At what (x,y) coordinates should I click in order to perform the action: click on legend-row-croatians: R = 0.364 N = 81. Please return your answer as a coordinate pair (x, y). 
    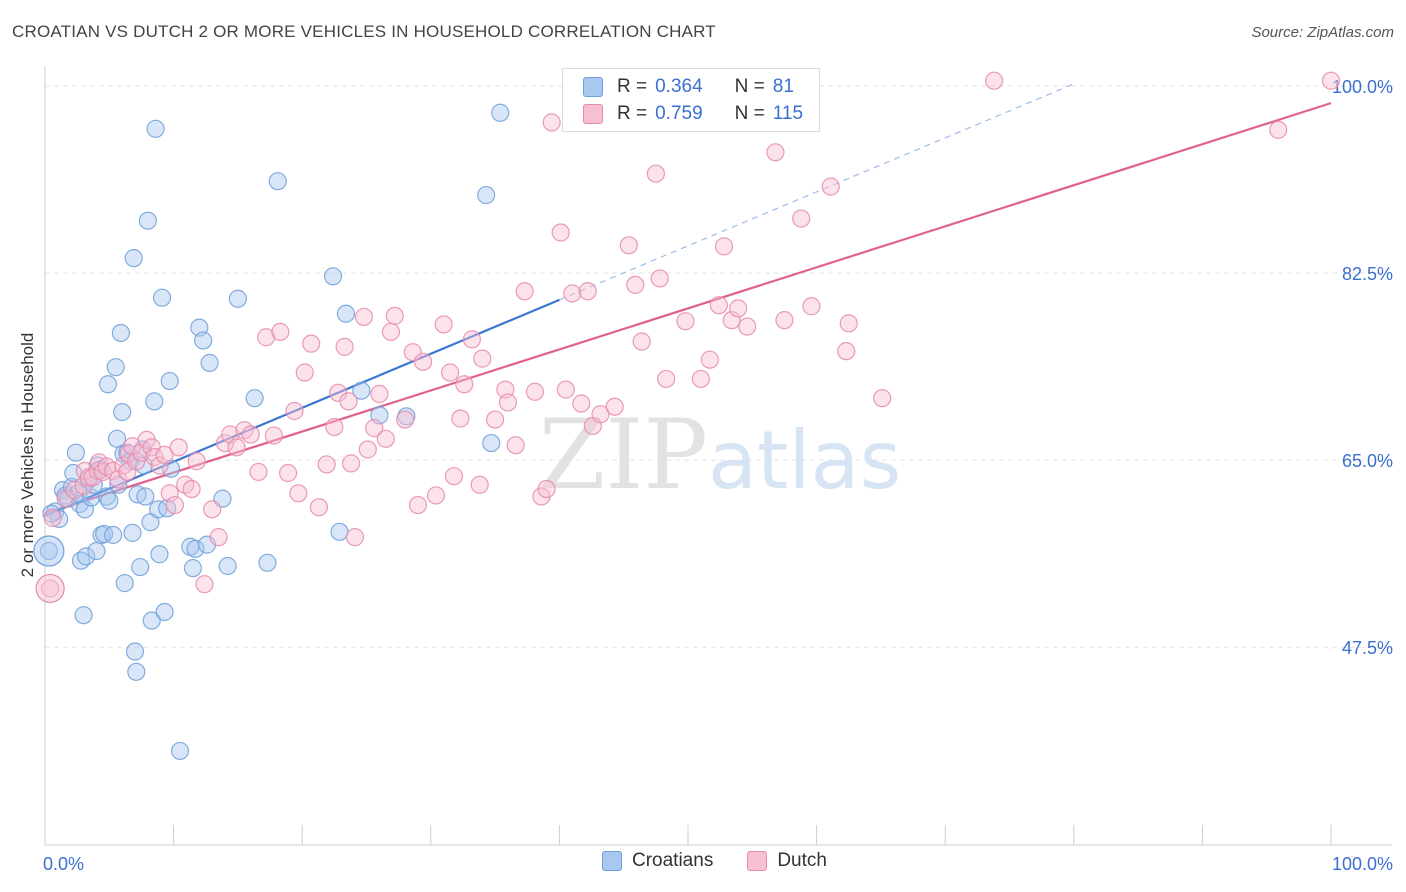
    Looking at the image, I should click on (688, 87).